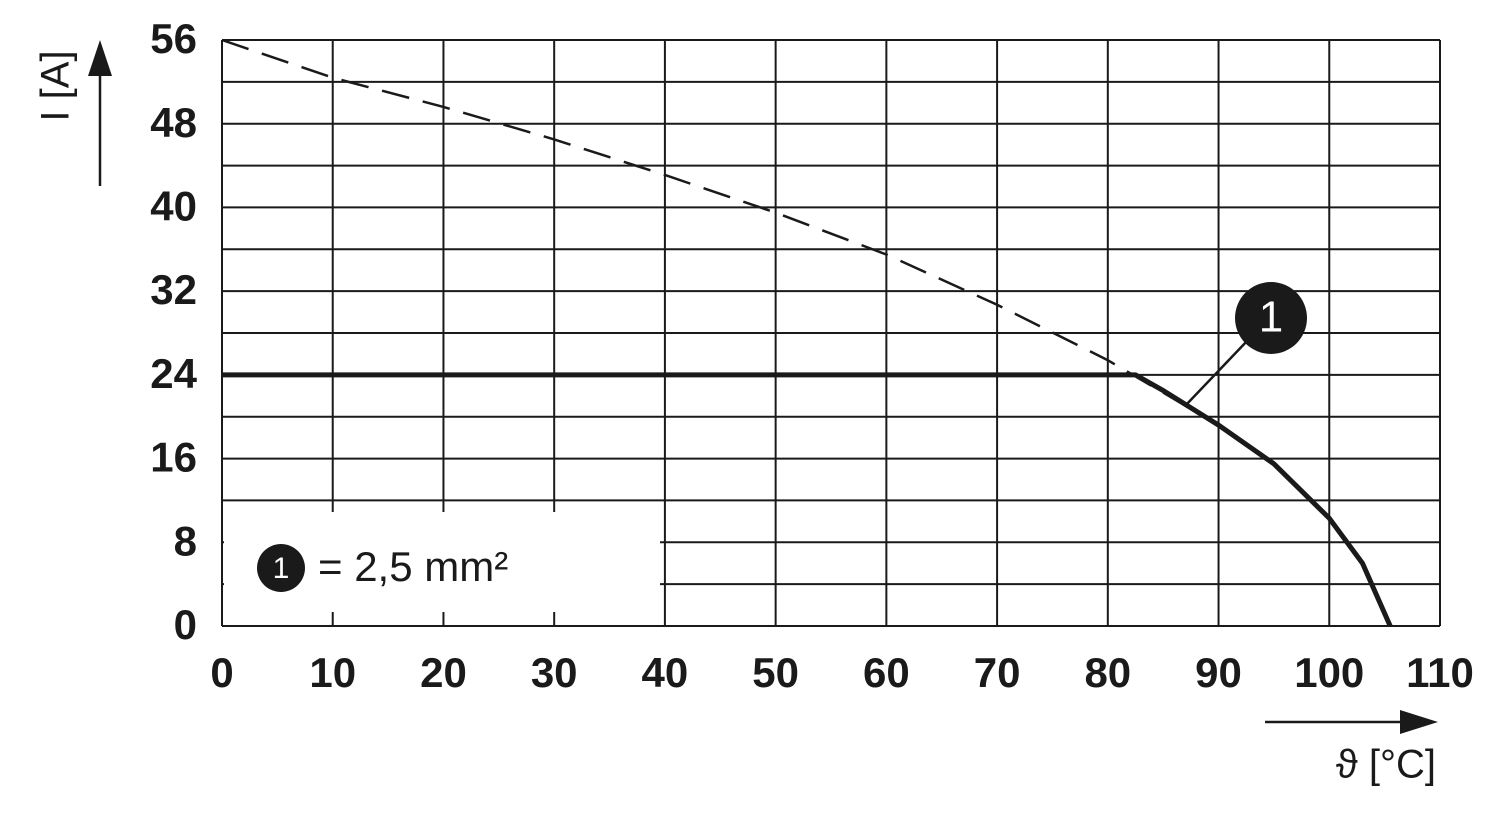 Image resolution: width=1500 pixels, height=821 pixels. Describe the element at coordinates (665, 672) in the screenshot. I see `x-tick-label: 40` at that location.